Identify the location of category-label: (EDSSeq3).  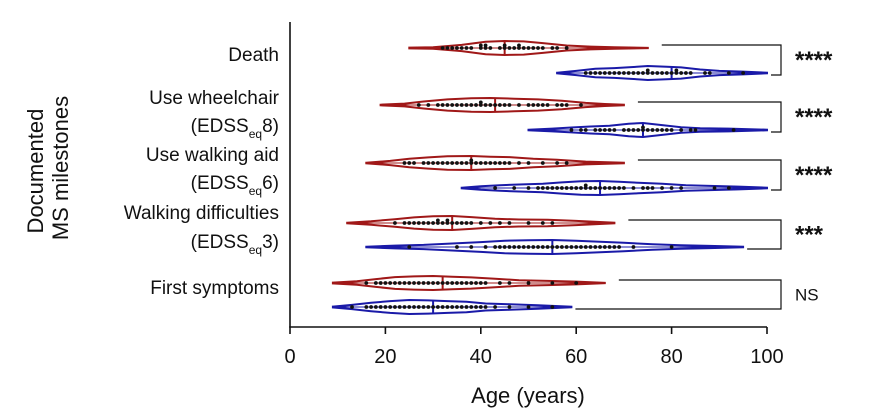
(235, 244).